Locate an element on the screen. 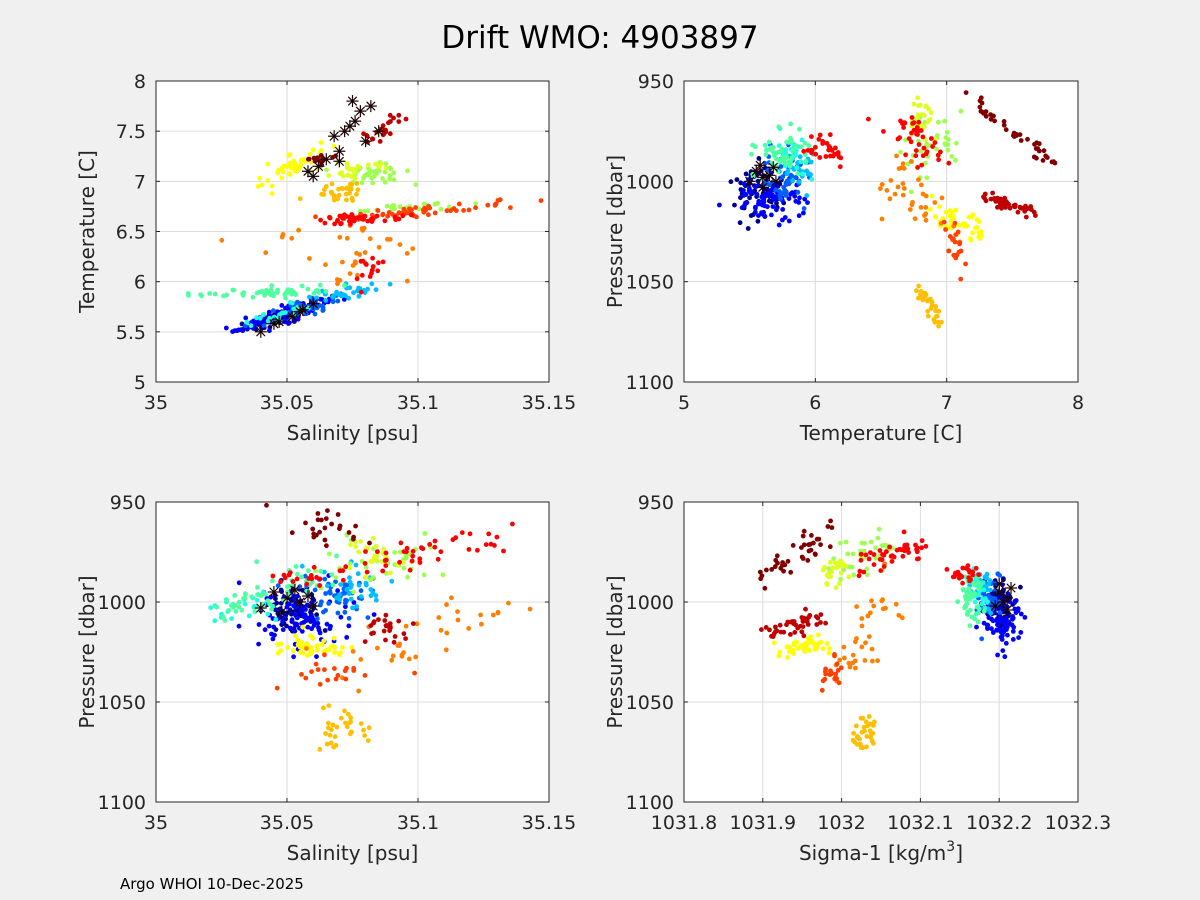 Image resolution: width=1200 pixels, height=900 pixels. y-tick-label: 1100 is located at coordinates (650, 803).